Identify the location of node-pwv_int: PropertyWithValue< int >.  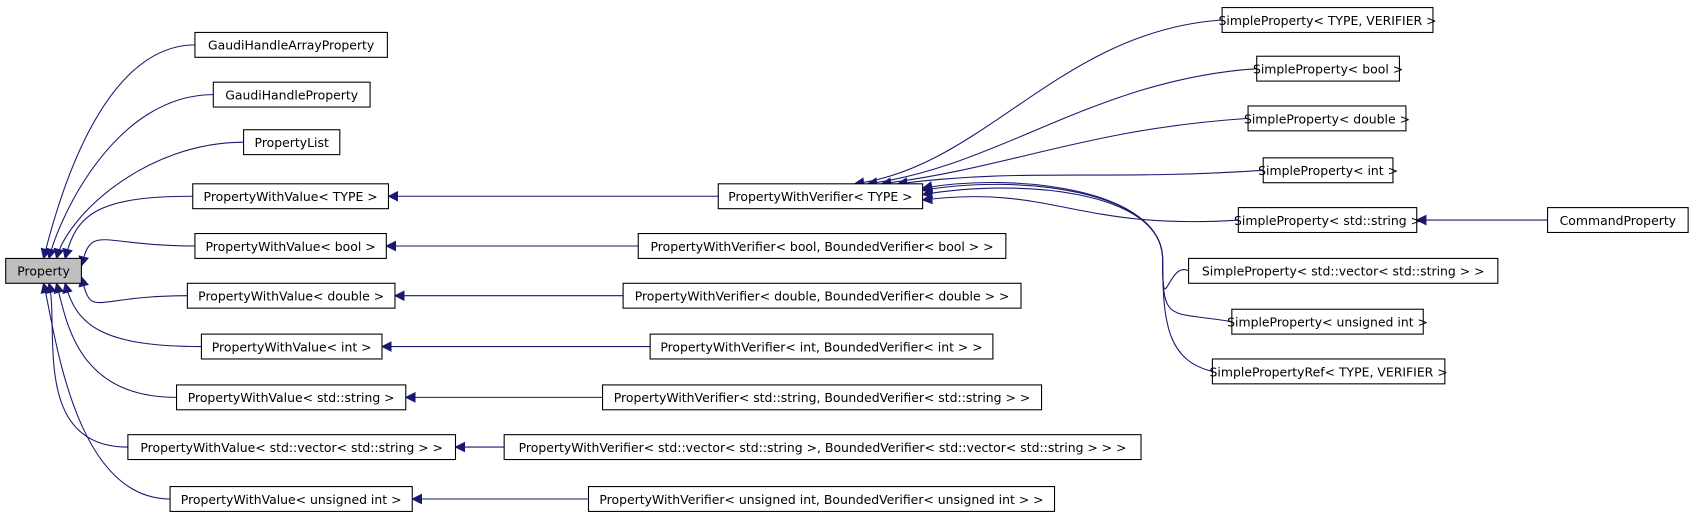
(291, 346).